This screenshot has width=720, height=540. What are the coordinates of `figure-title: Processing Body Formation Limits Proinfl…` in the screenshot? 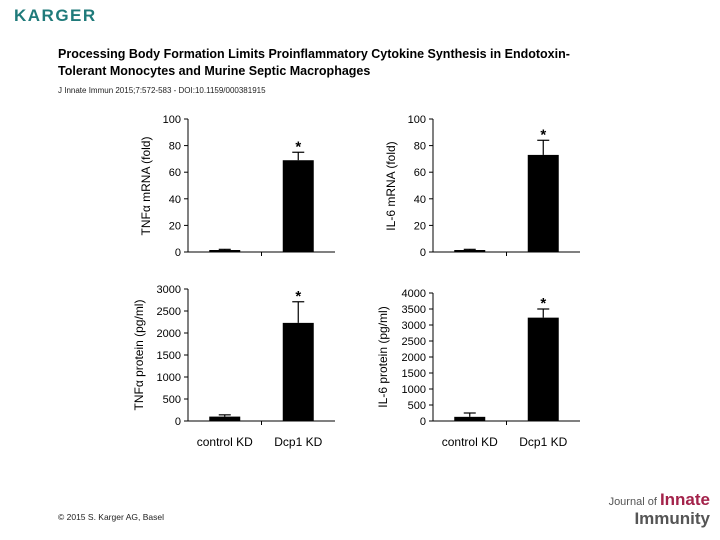 It's located at (358, 63).